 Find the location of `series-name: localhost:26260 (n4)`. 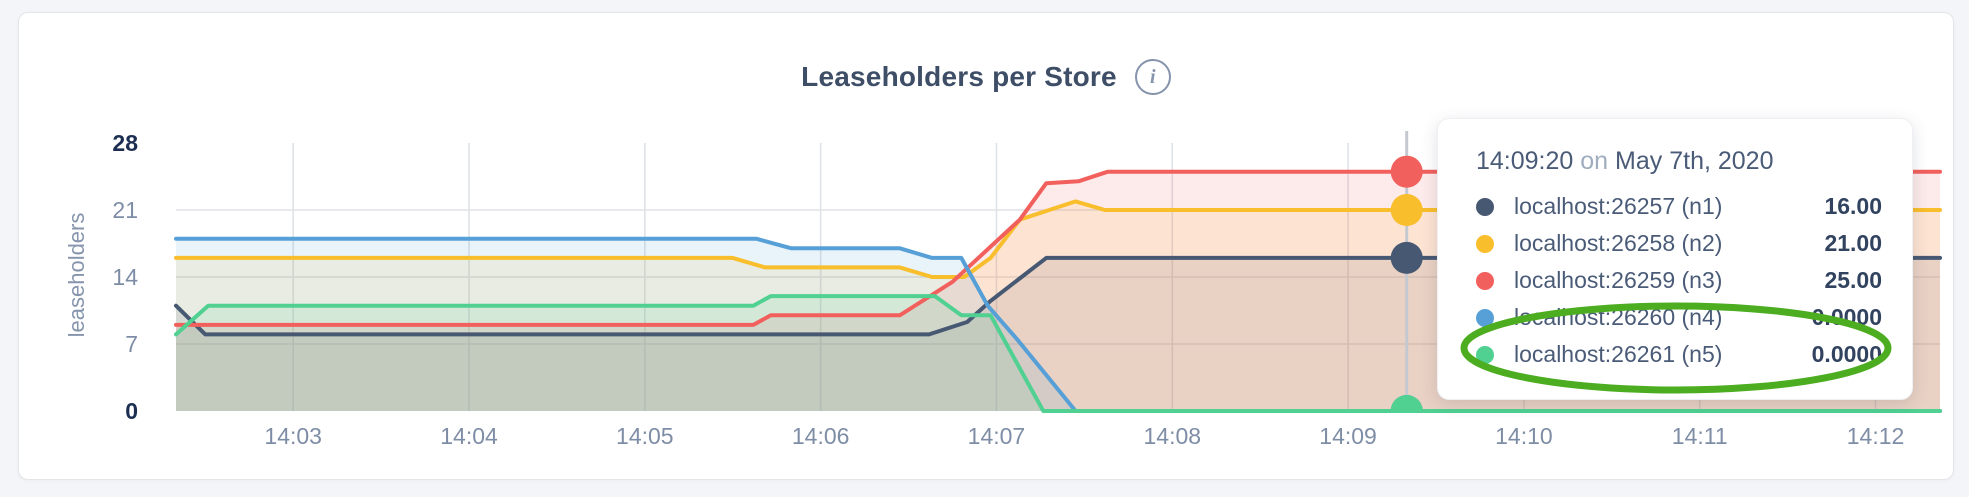

series-name: localhost:26260 (n4) is located at coordinates (1618, 317).